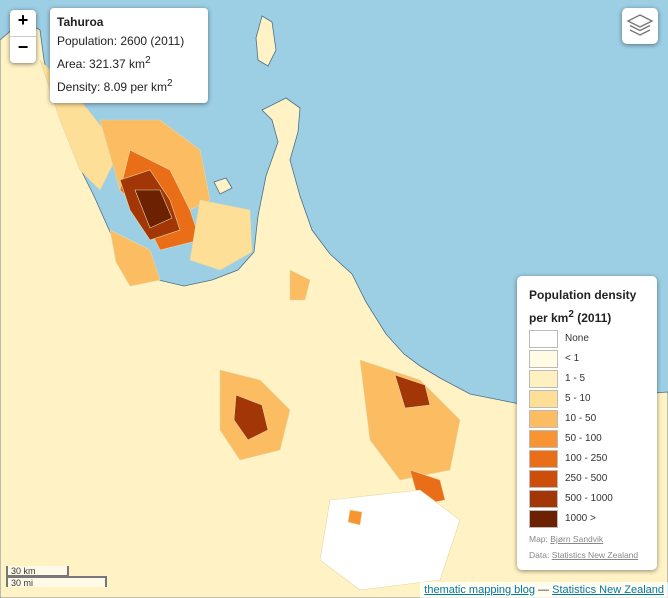 The width and height of the screenshot is (668, 598). I want to click on legend-label: 5 - 10, so click(578, 398).